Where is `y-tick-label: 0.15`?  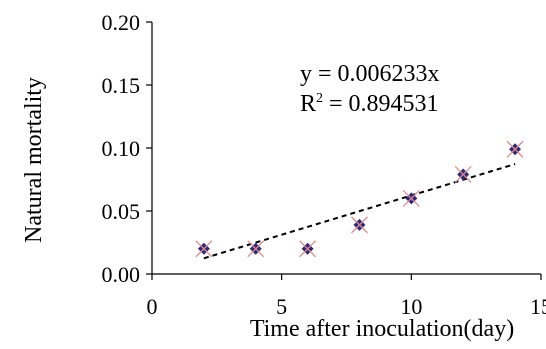 y-tick-label: 0.15 is located at coordinates (121, 85).